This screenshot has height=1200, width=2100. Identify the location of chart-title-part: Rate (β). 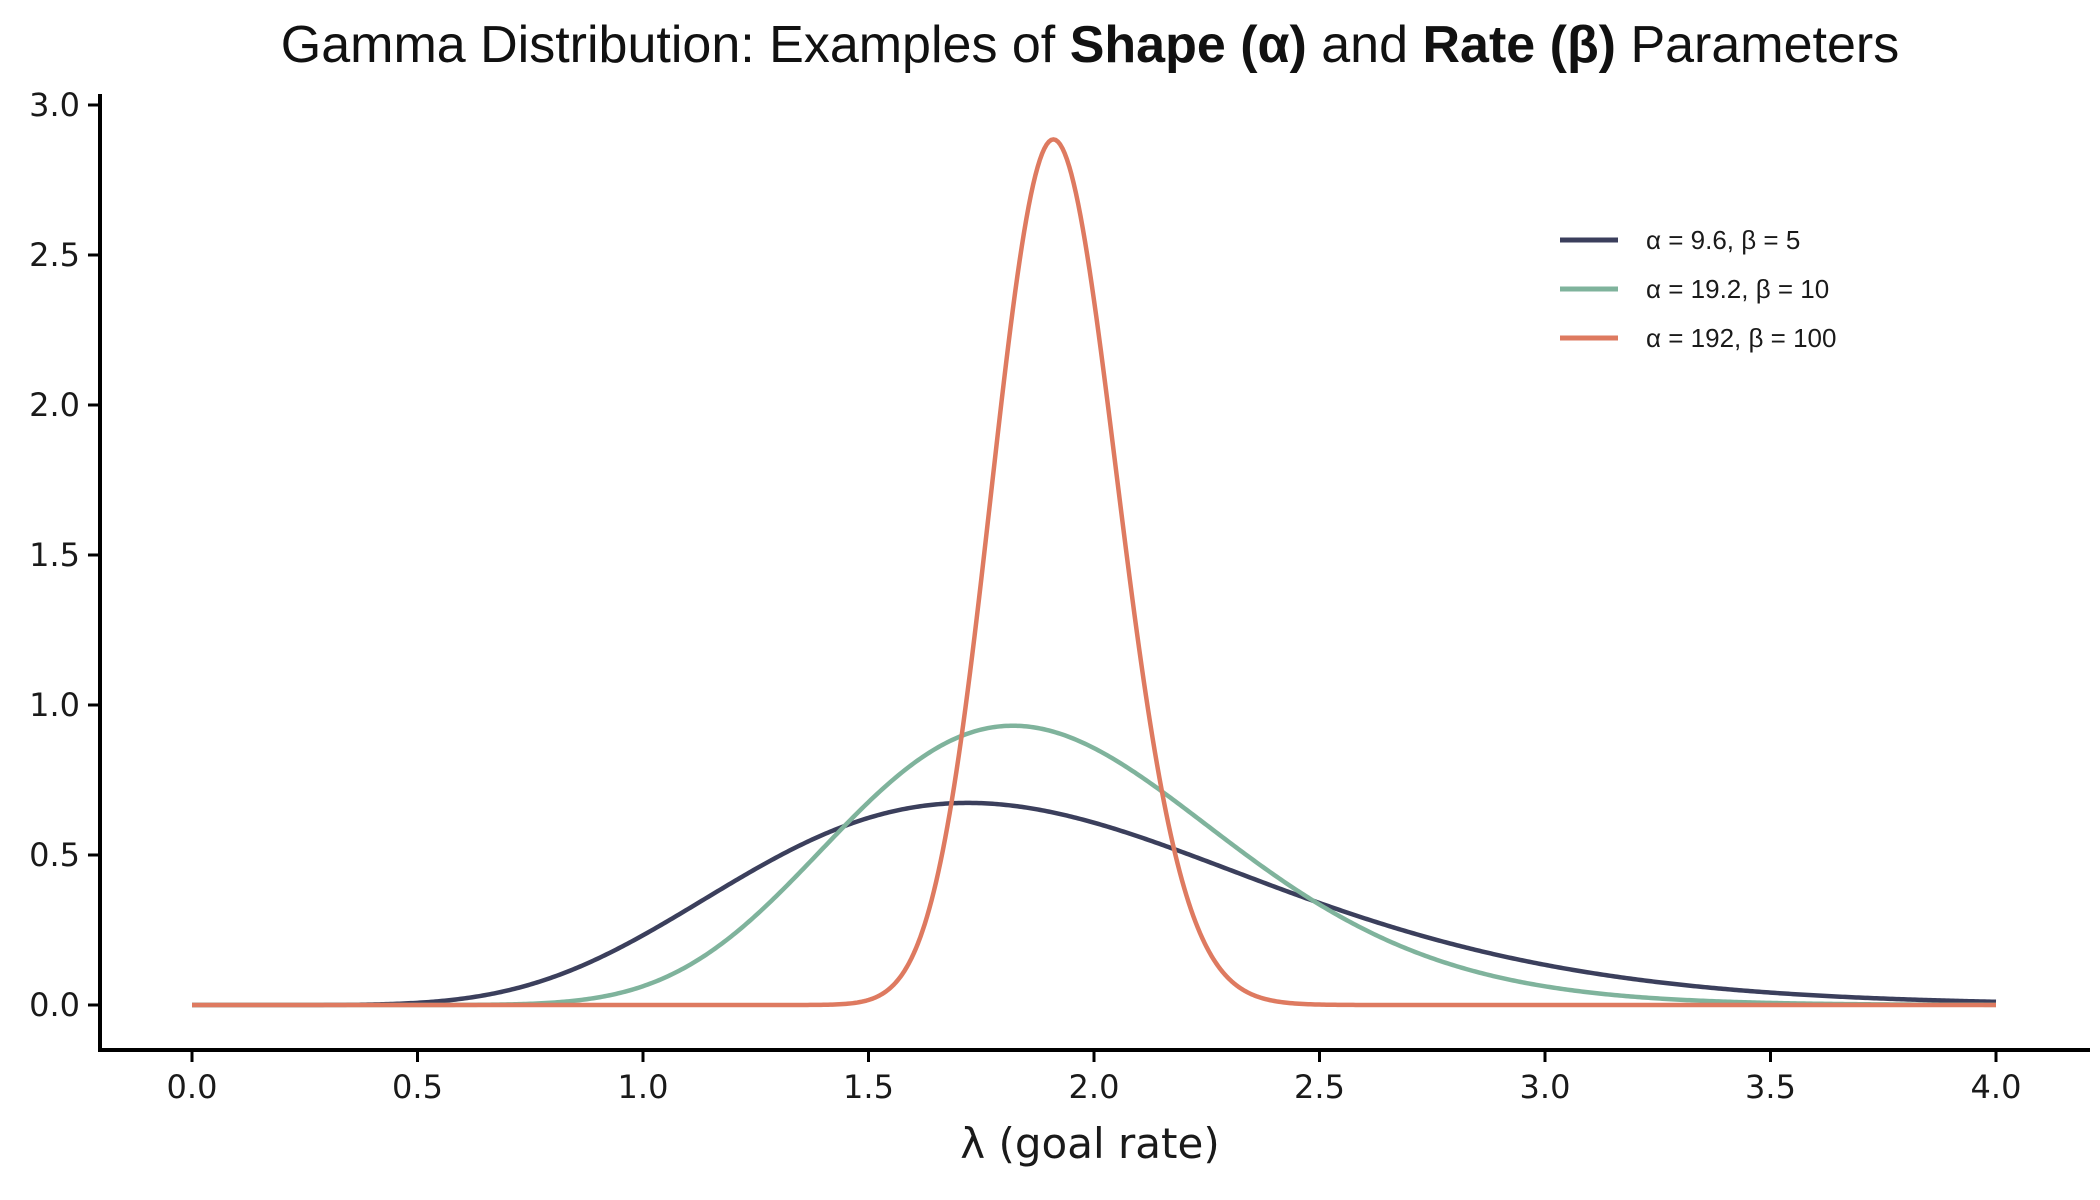
(1519, 45).